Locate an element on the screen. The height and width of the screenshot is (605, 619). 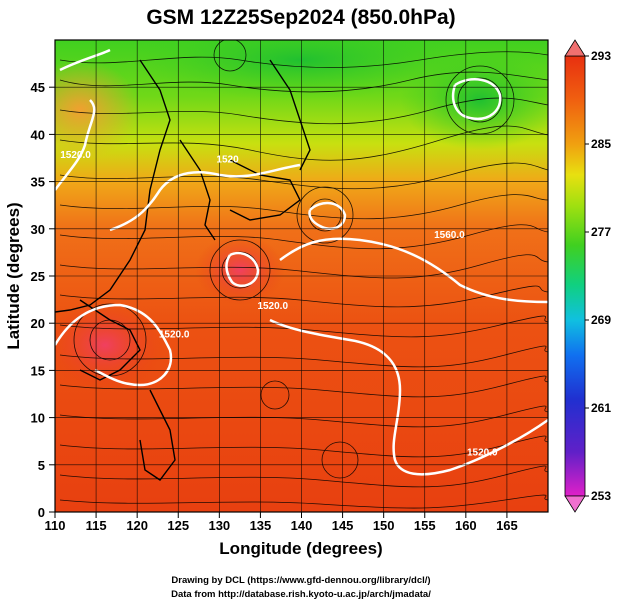
x-tick-label: 155 is located at coordinates (425, 525).